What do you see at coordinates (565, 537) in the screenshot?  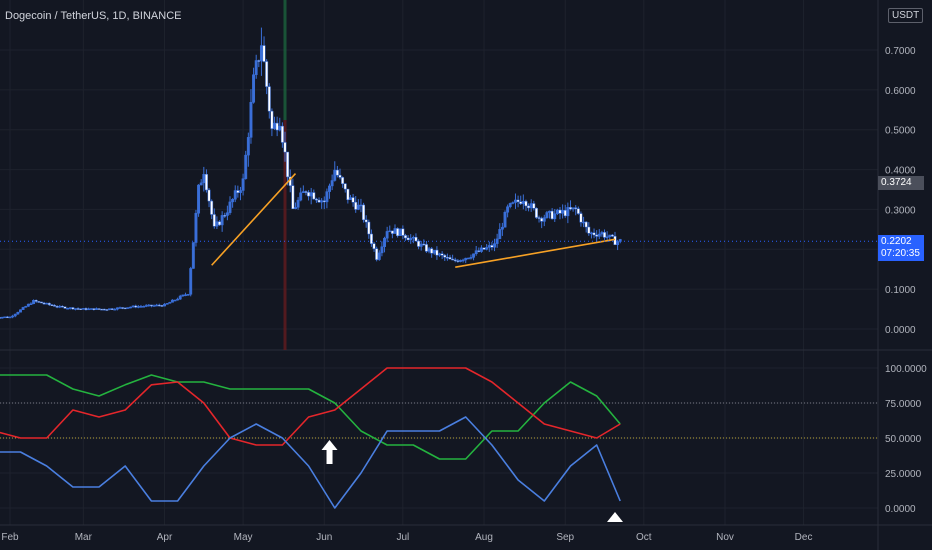 I see `x-tick-label: Sep` at bounding box center [565, 537].